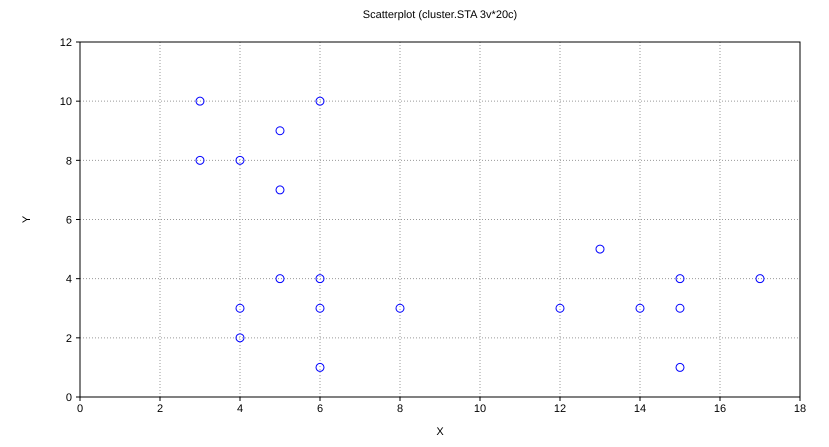 The height and width of the screenshot is (447, 829). Describe the element at coordinates (69, 280) in the screenshot. I see `y-tick-label: 4` at that location.